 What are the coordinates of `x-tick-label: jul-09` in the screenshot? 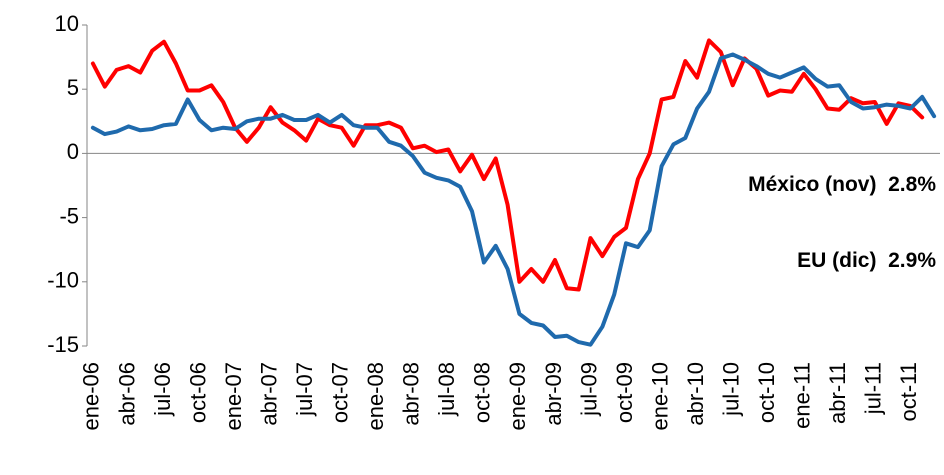 It's located at (588, 389).